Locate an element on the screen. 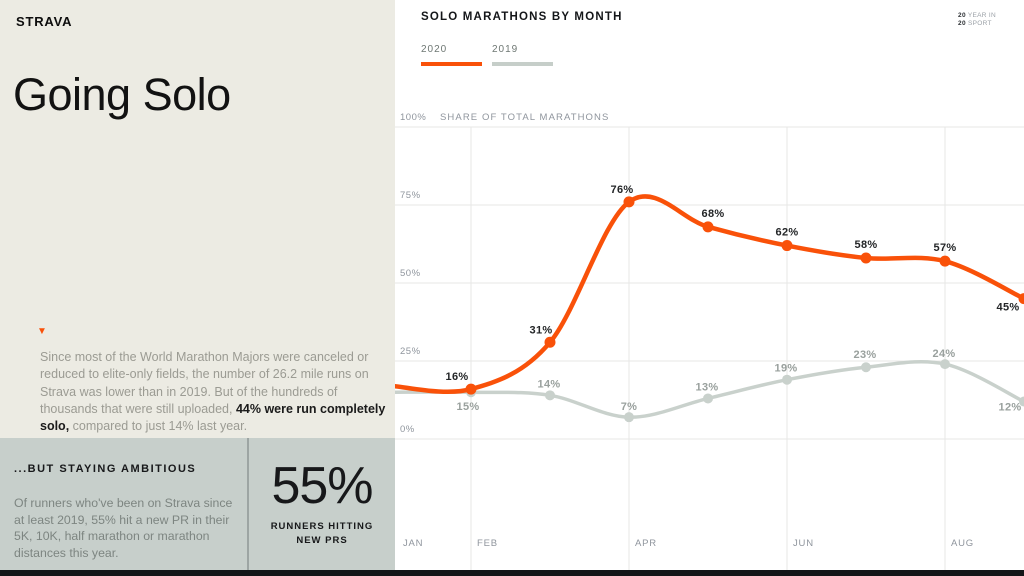 This screenshot has width=1024, height=576. year-in-sport-badge: 20 YEAR IN 20 SPORT is located at coordinates (977, 20).